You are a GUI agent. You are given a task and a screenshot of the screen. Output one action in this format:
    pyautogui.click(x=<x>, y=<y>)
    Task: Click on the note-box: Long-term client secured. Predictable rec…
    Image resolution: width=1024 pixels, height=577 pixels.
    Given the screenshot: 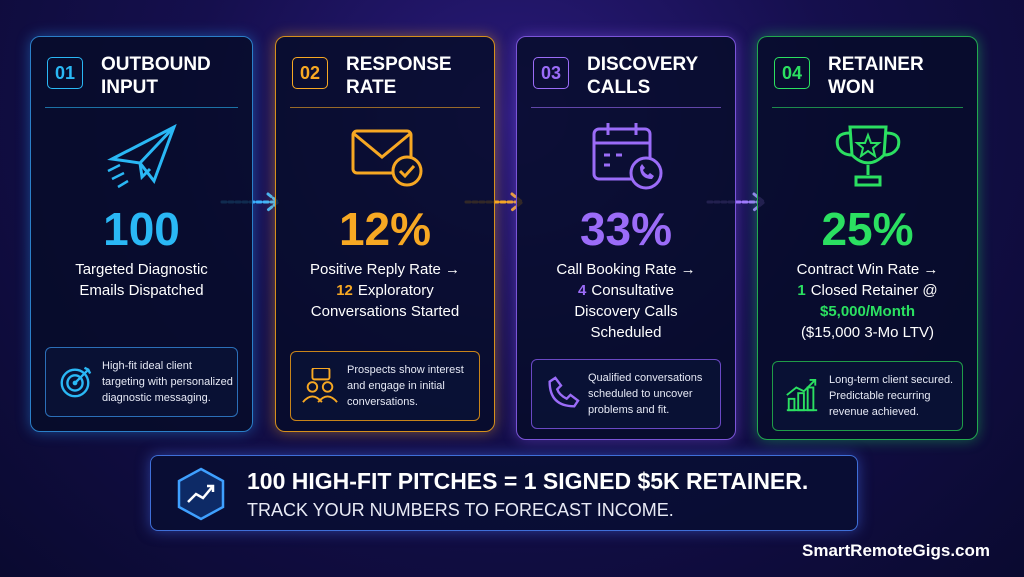 What is the action you would take?
    pyautogui.click(x=867, y=396)
    